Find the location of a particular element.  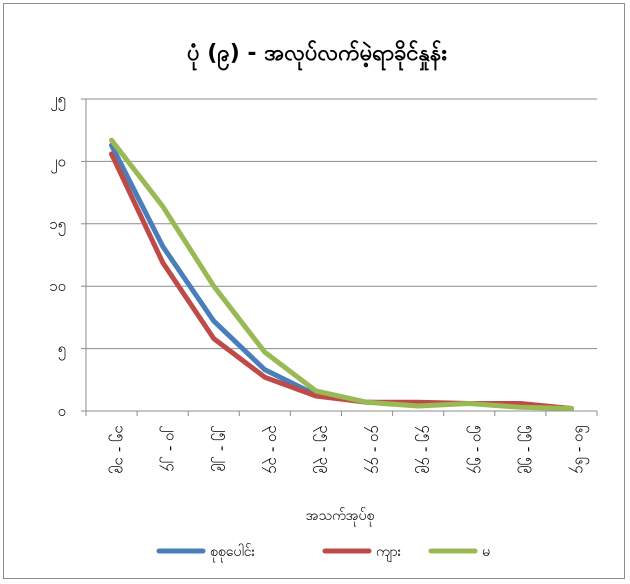

x-tick-label: ၃၀ - ၃၄ is located at coordinates (272, 449).